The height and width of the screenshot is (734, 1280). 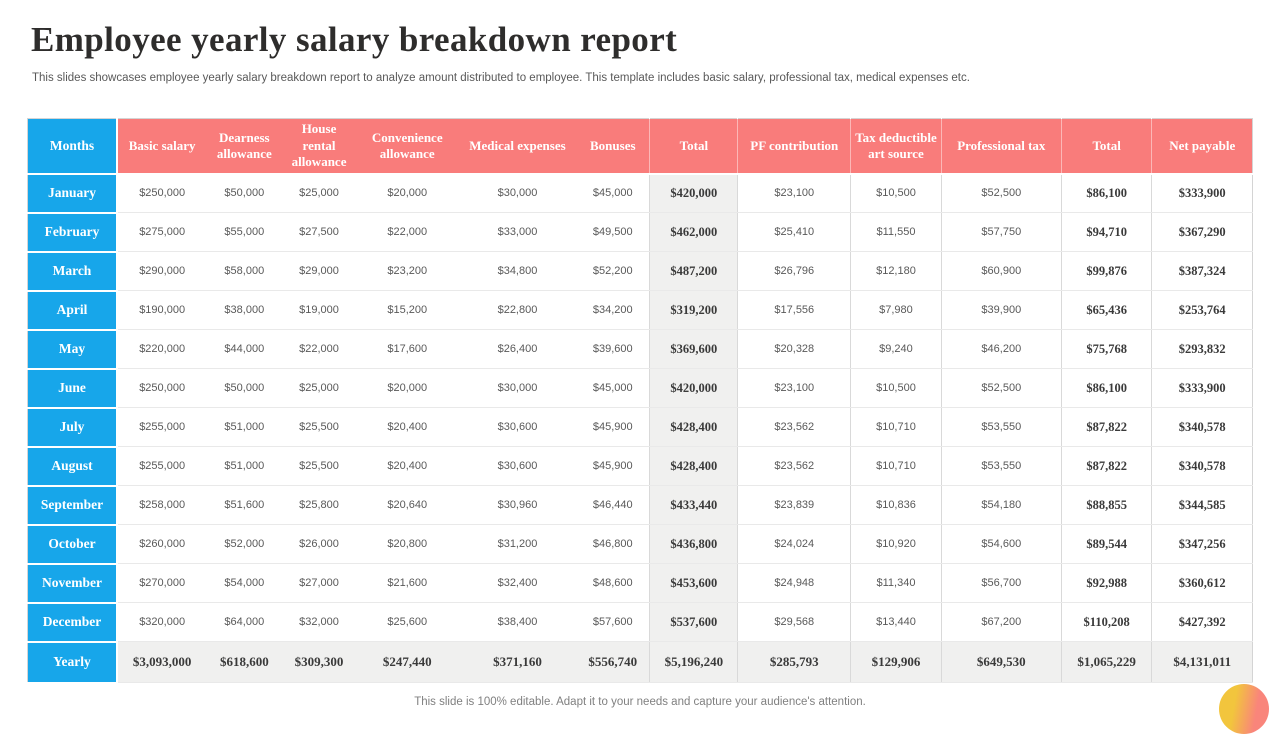 I want to click on total-cell: $436,800, so click(x=693, y=544).